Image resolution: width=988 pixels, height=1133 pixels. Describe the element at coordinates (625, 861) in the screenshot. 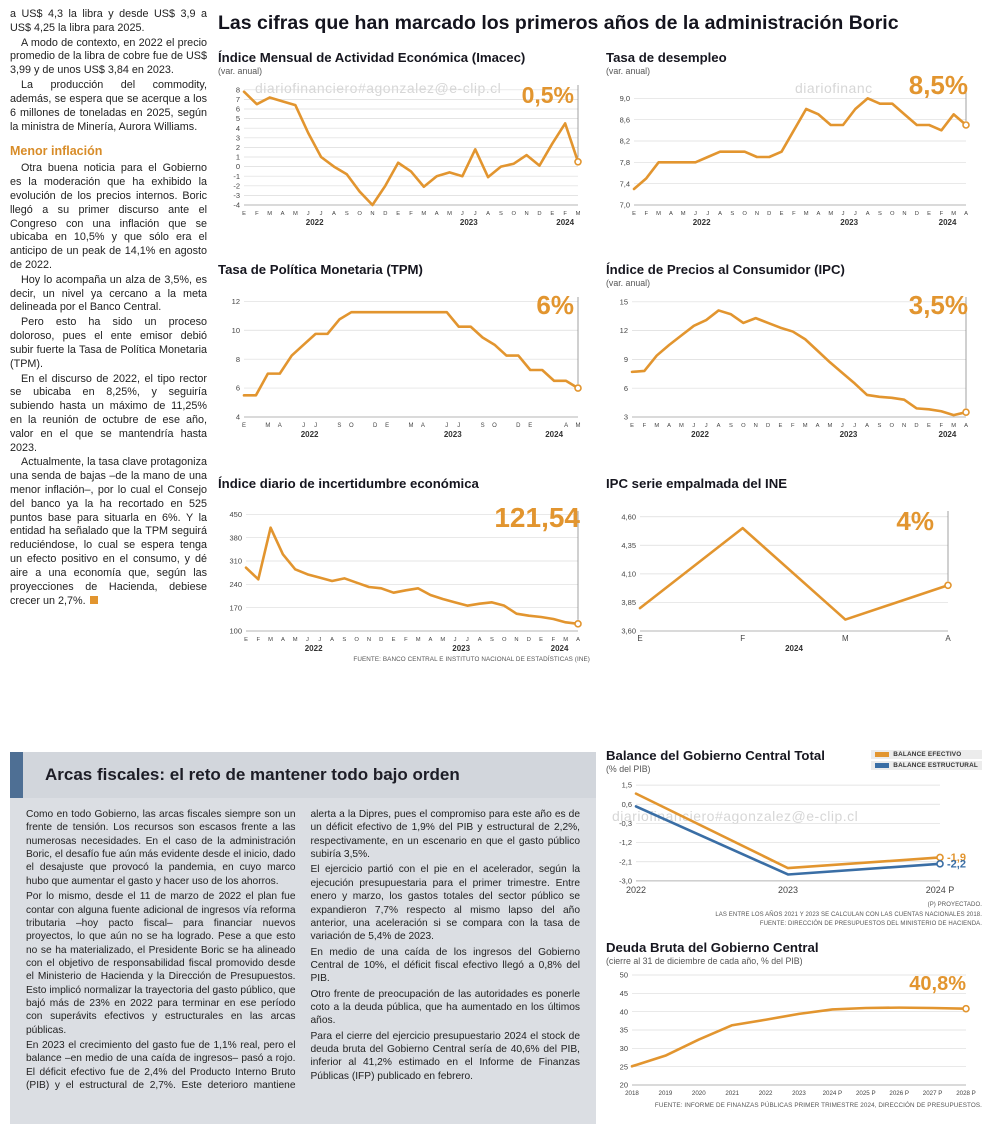

I see `svg-text: -2,1` at that location.